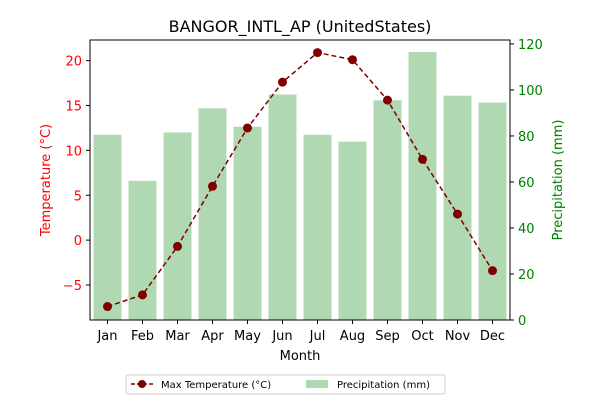  What do you see at coordinates (526, 137) in the screenshot?
I see `right-tick-label: 80` at bounding box center [526, 137].